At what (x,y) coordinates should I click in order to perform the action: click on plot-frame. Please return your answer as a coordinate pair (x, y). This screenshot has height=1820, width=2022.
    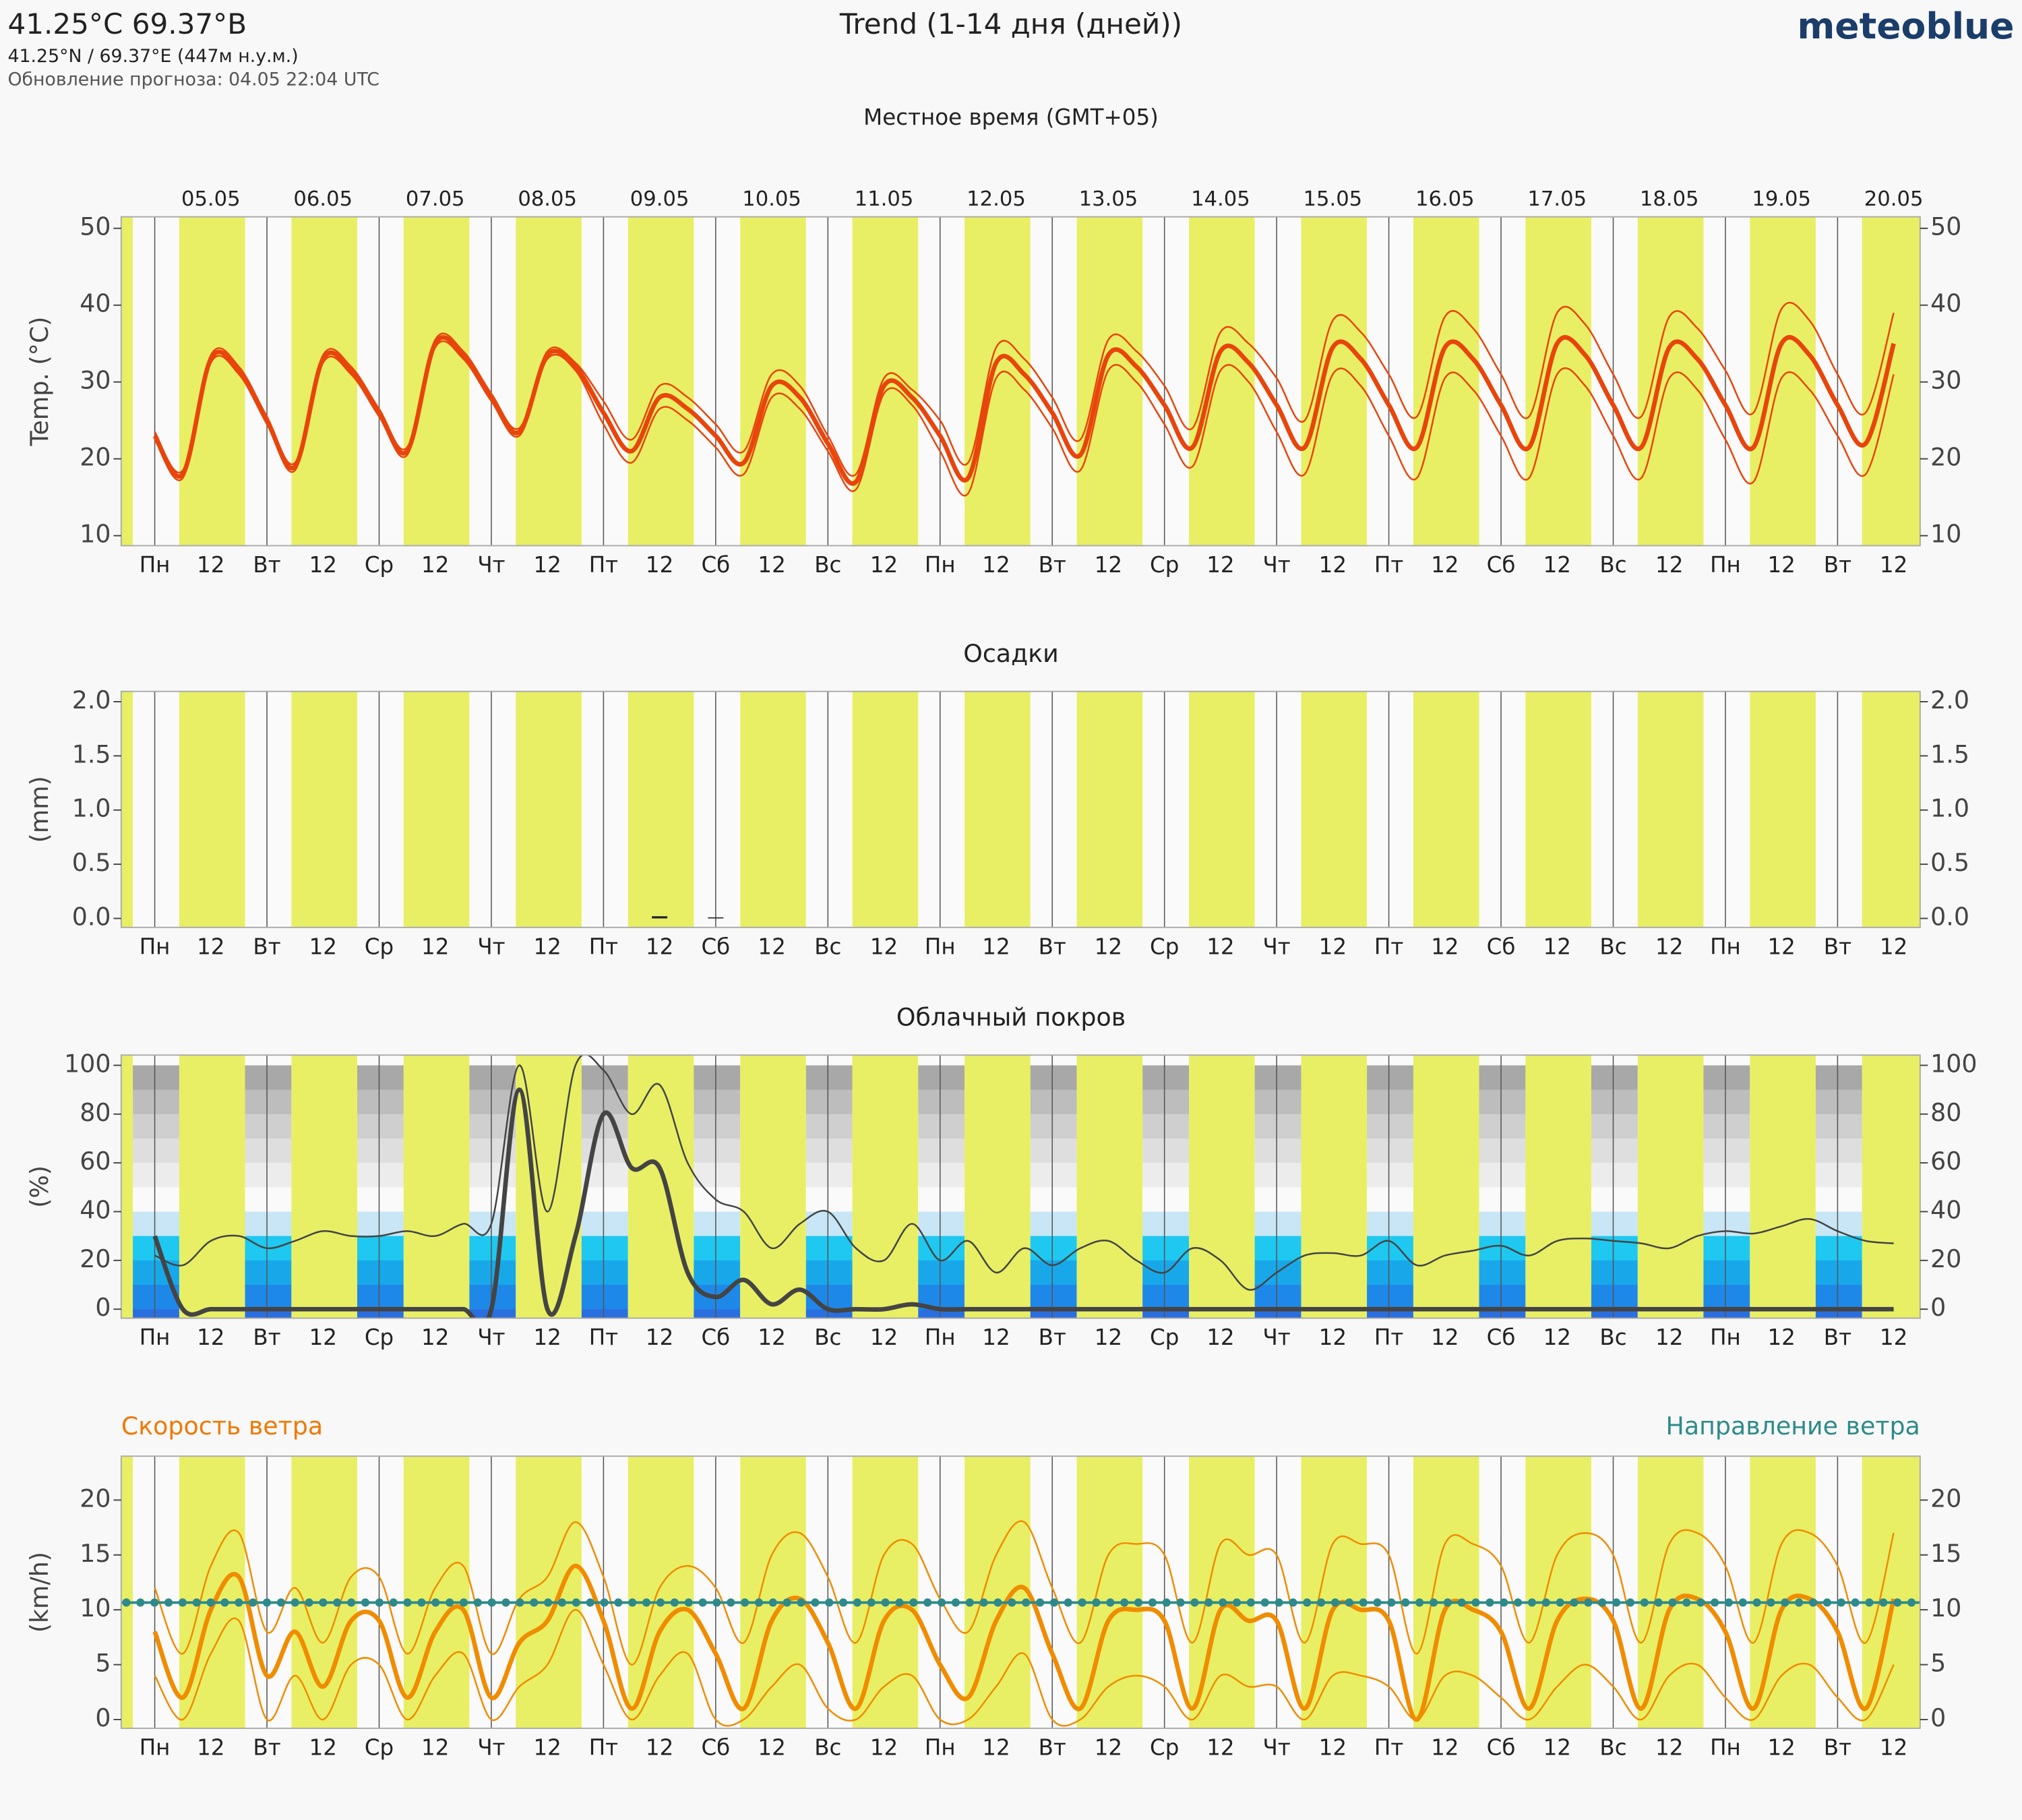
    Looking at the image, I should click on (1020, 809).